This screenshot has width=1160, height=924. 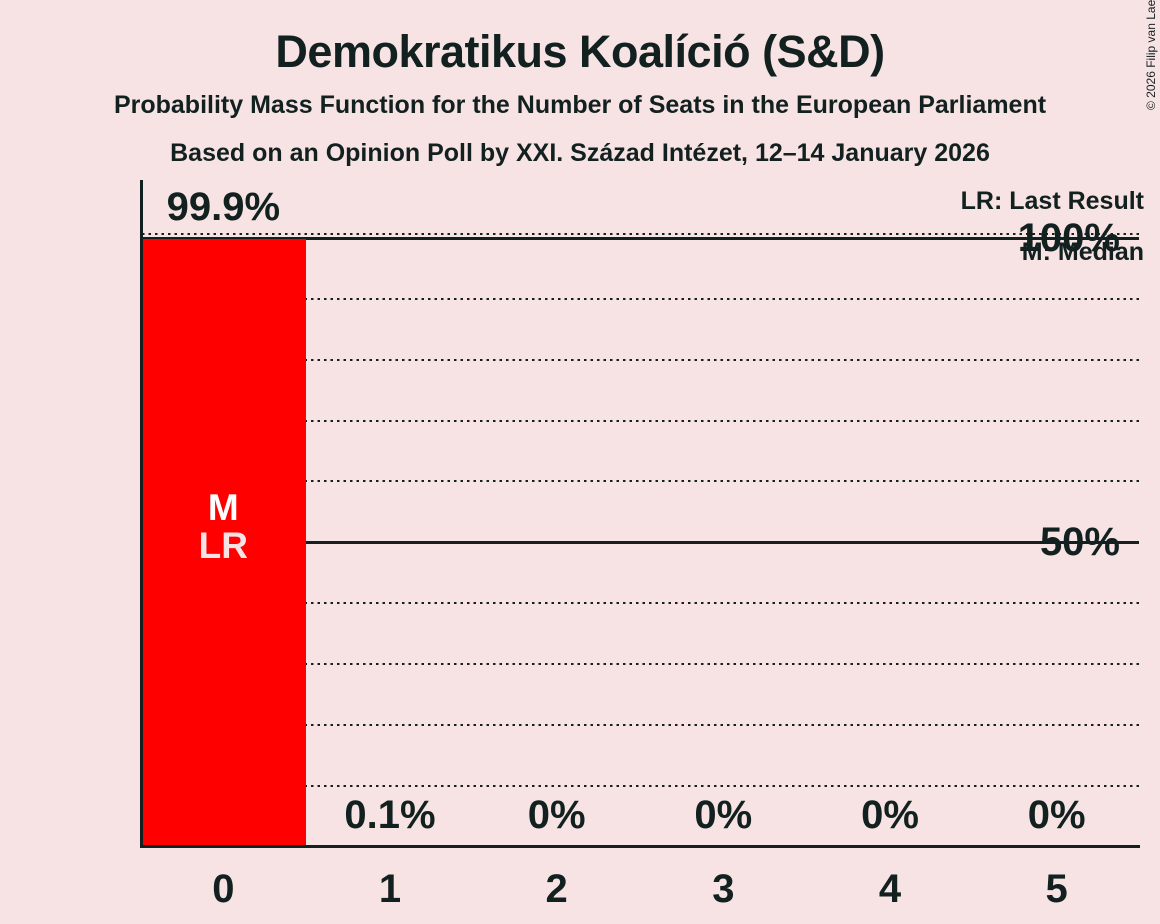 What do you see at coordinates (223, 206) in the screenshot?
I see `value-label-0: 99.9%` at bounding box center [223, 206].